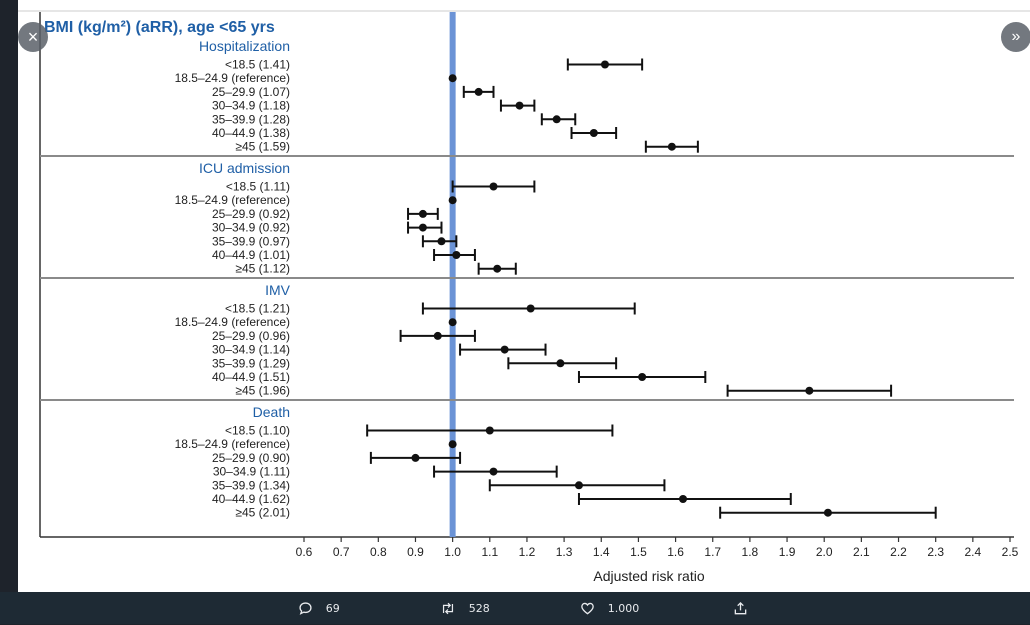  What do you see at coordinates (638, 552) in the screenshot?
I see `x-tick-label: 1.5` at bounding box center [638, 552].